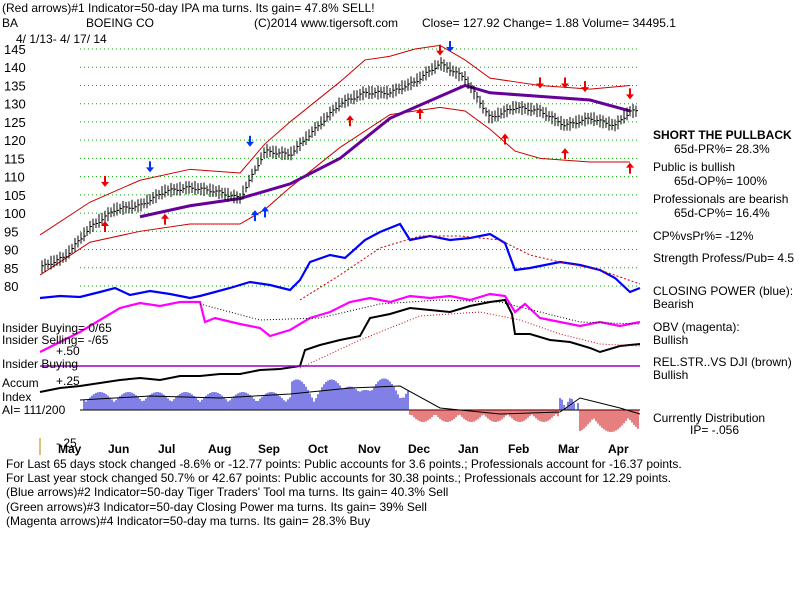  I want to click on cp-label: 65d-CP%= 16.4%, so click(722, 213).